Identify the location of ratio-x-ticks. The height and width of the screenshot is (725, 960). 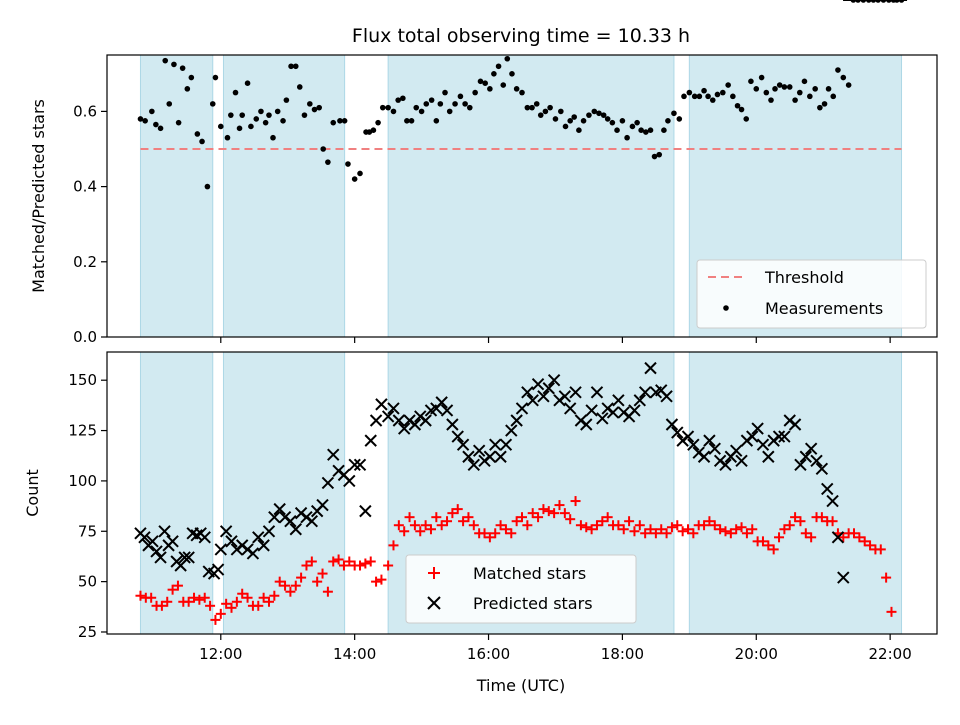
(555, 340).